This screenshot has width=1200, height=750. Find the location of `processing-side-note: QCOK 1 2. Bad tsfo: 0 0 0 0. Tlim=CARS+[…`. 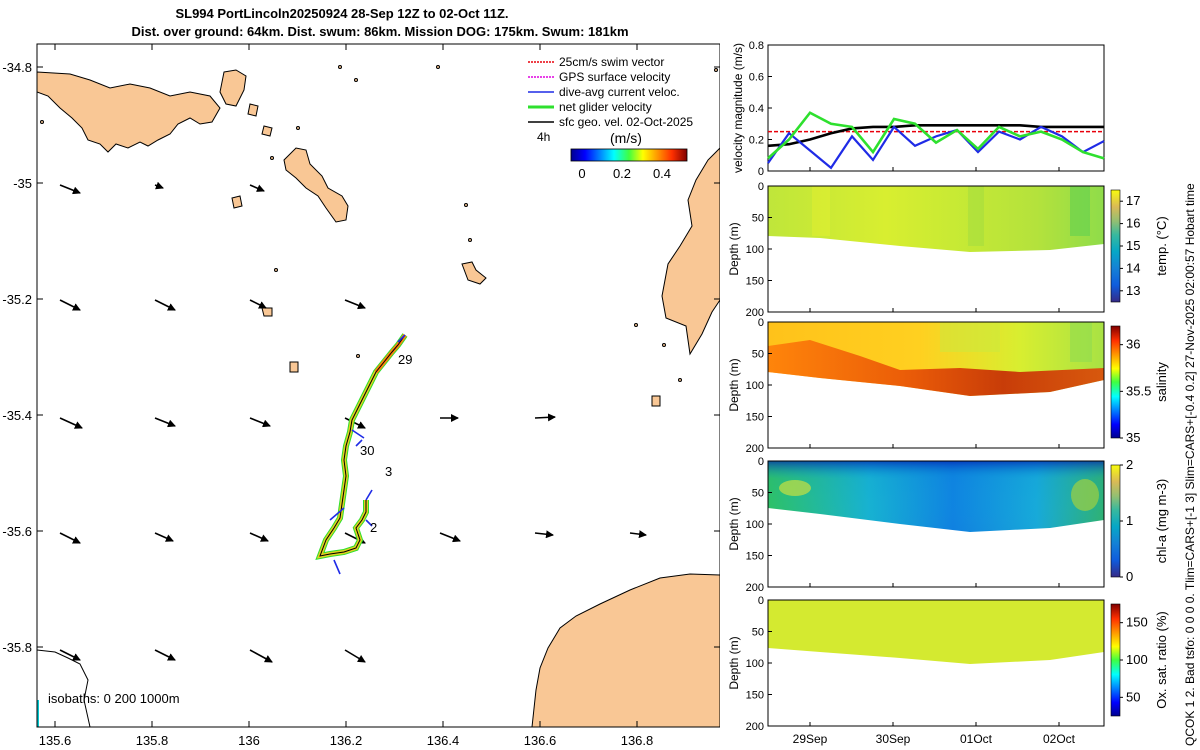

processing-side-note: QCOK 1 2. Bad tsfo: 0 0 0 0. Tlim=CARS+[… is located at coordinates (1190, 464).